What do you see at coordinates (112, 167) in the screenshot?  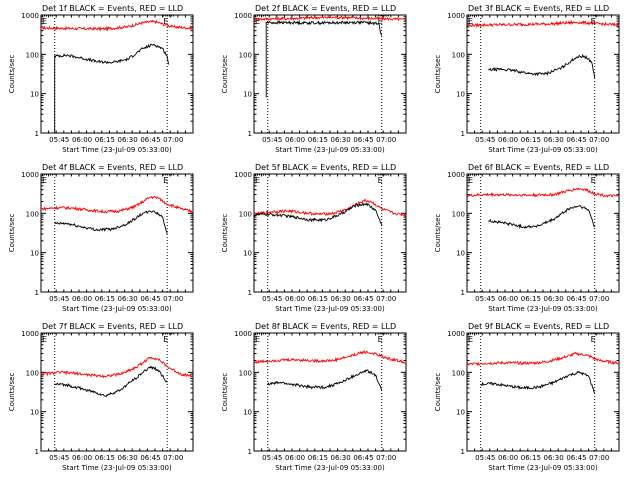 I see `panel-title: Det 4f BLACK = Events, RED = LLD` at bounding box center [112, 167].